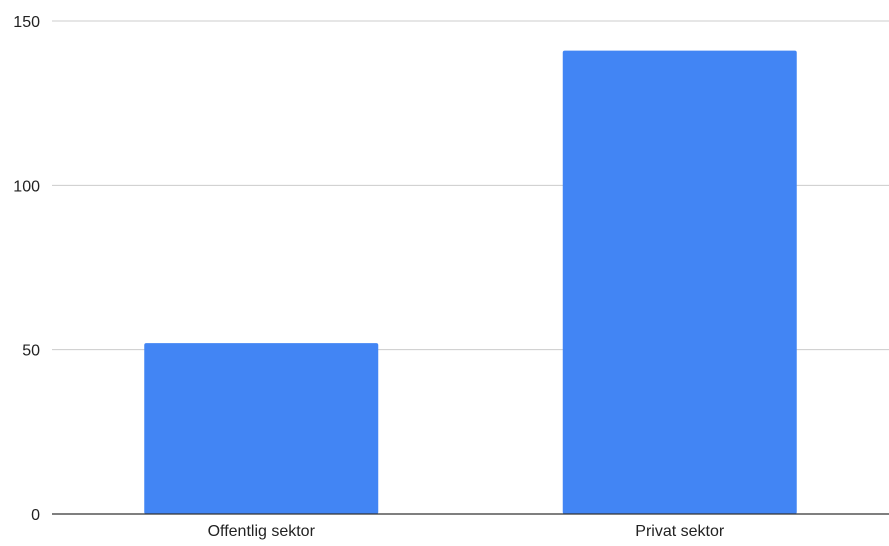  What do you see at coordinates (680, 531) in the screenshot?
I see `x-tick-label: Privat sektor` at bounding box center [680, 531].